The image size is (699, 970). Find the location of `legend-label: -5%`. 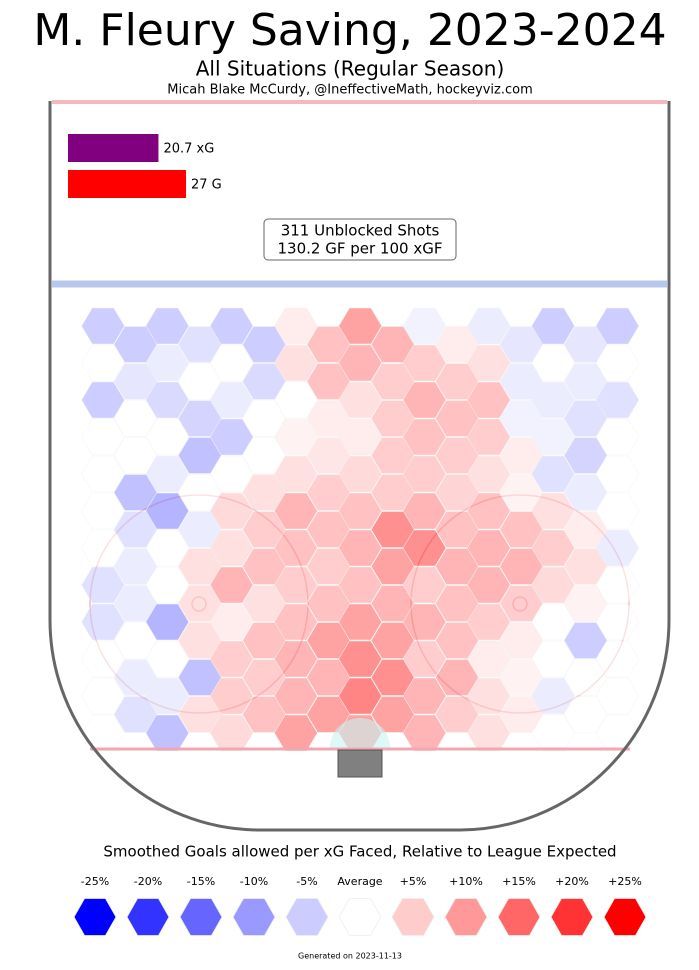

legend-label: -5% is located at coordinates (306, 881).